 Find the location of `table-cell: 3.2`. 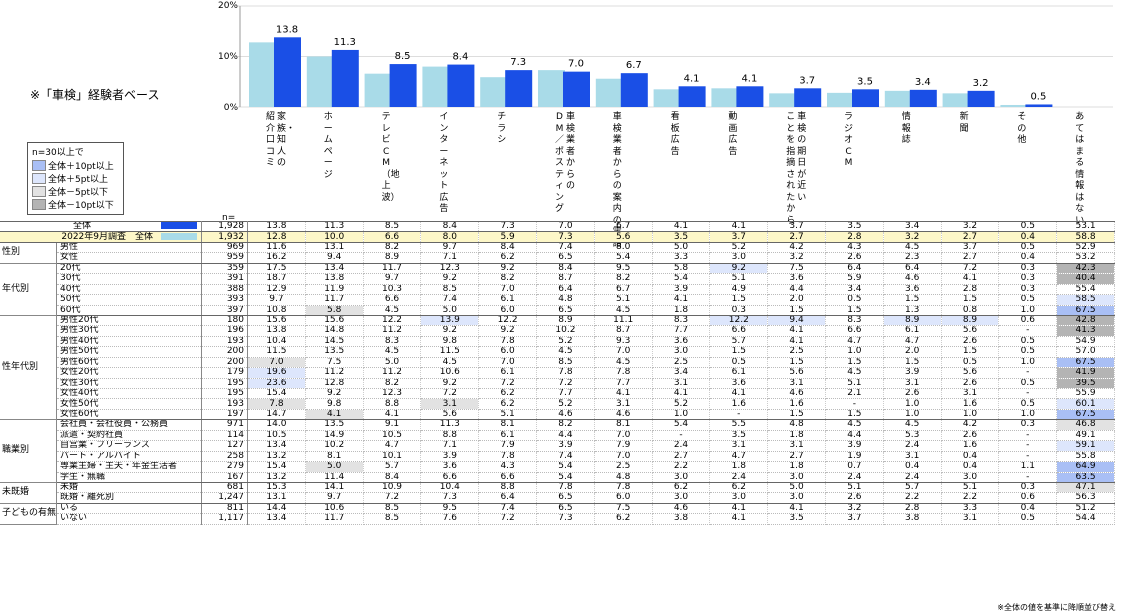

table-cell: 3.2 is located at coordinates (796, 258).